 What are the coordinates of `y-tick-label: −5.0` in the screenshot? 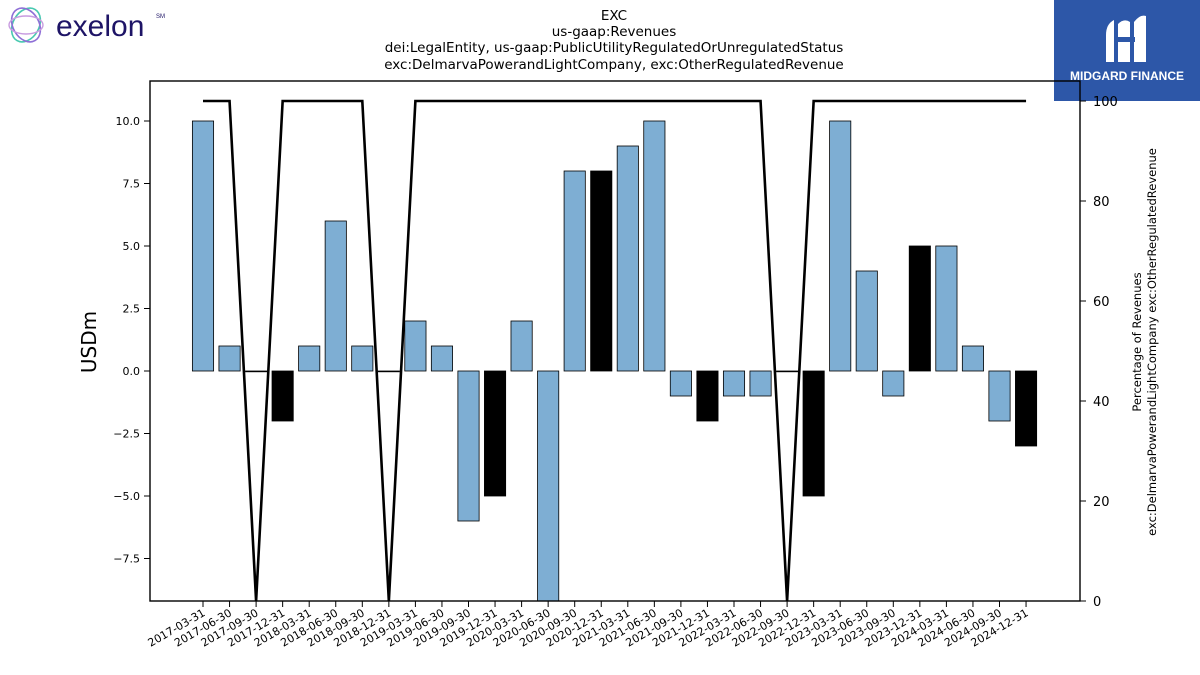 It's located at (126, 496).